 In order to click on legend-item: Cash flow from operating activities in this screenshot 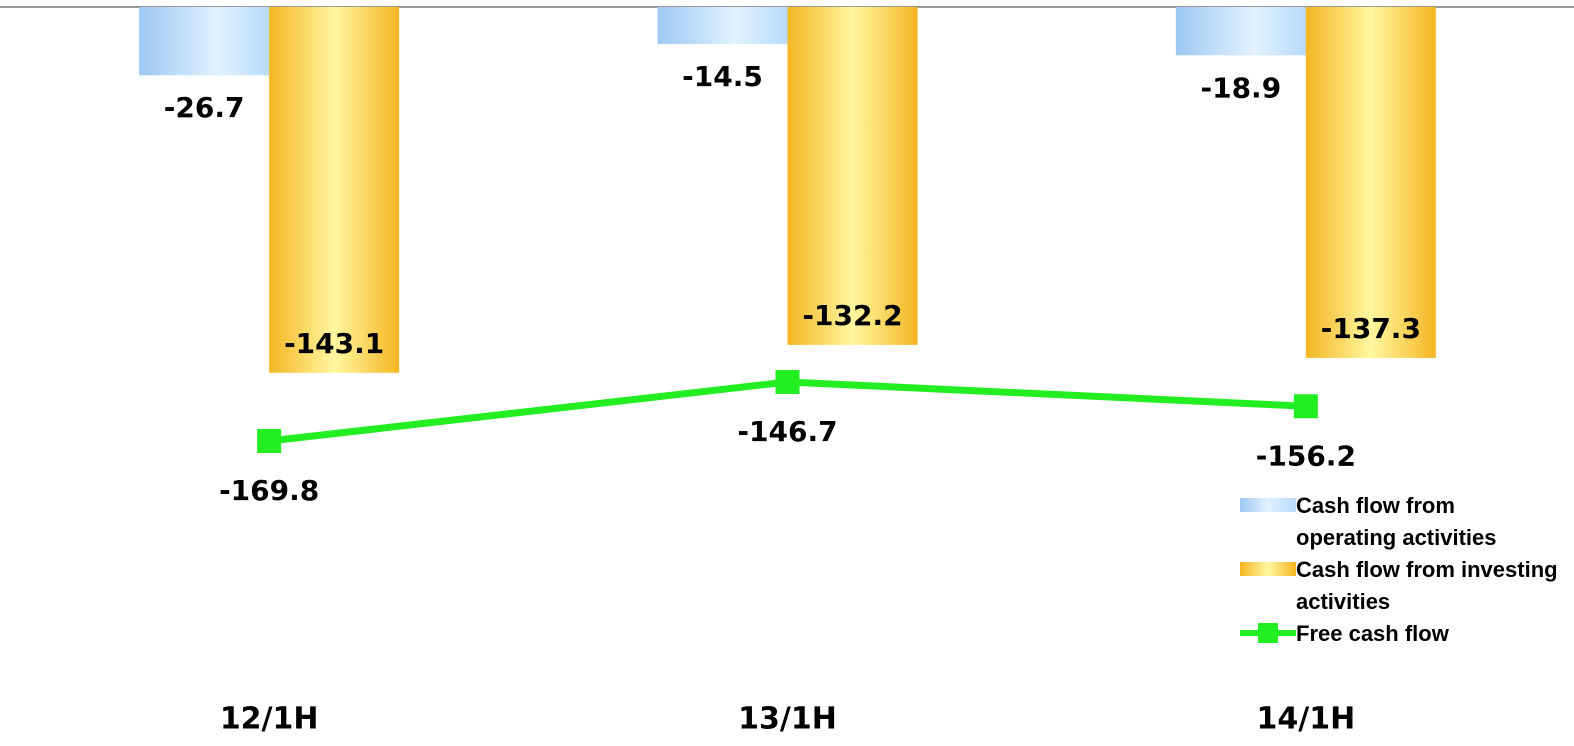, I will do `click(1399, 522)`.